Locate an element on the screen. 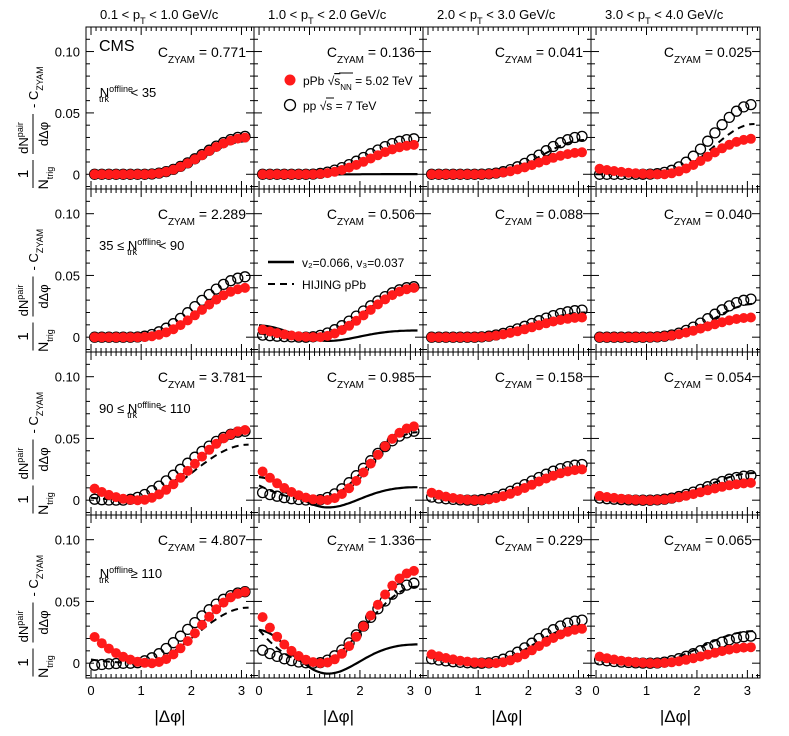  czyam-label: CZYAM = 3.781 is located at coordinates (202, 380).